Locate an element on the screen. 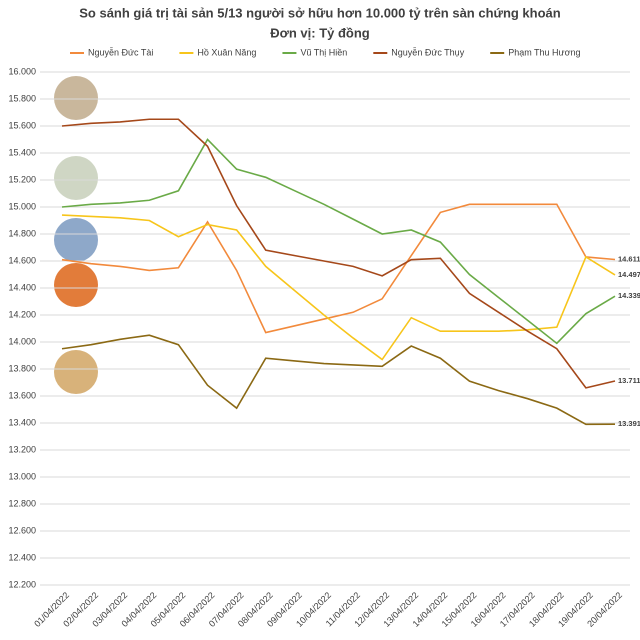 The height and width of the screenshot is (640, 640). y-tick-label: 14.800 is located at coordinates (22, 233).